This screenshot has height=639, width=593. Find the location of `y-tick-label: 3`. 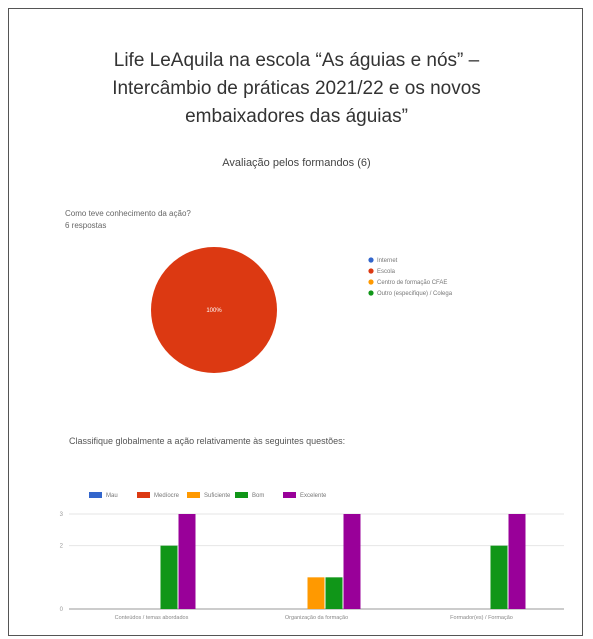

y-tick-label: 3 is located at coordinates (62, 515).